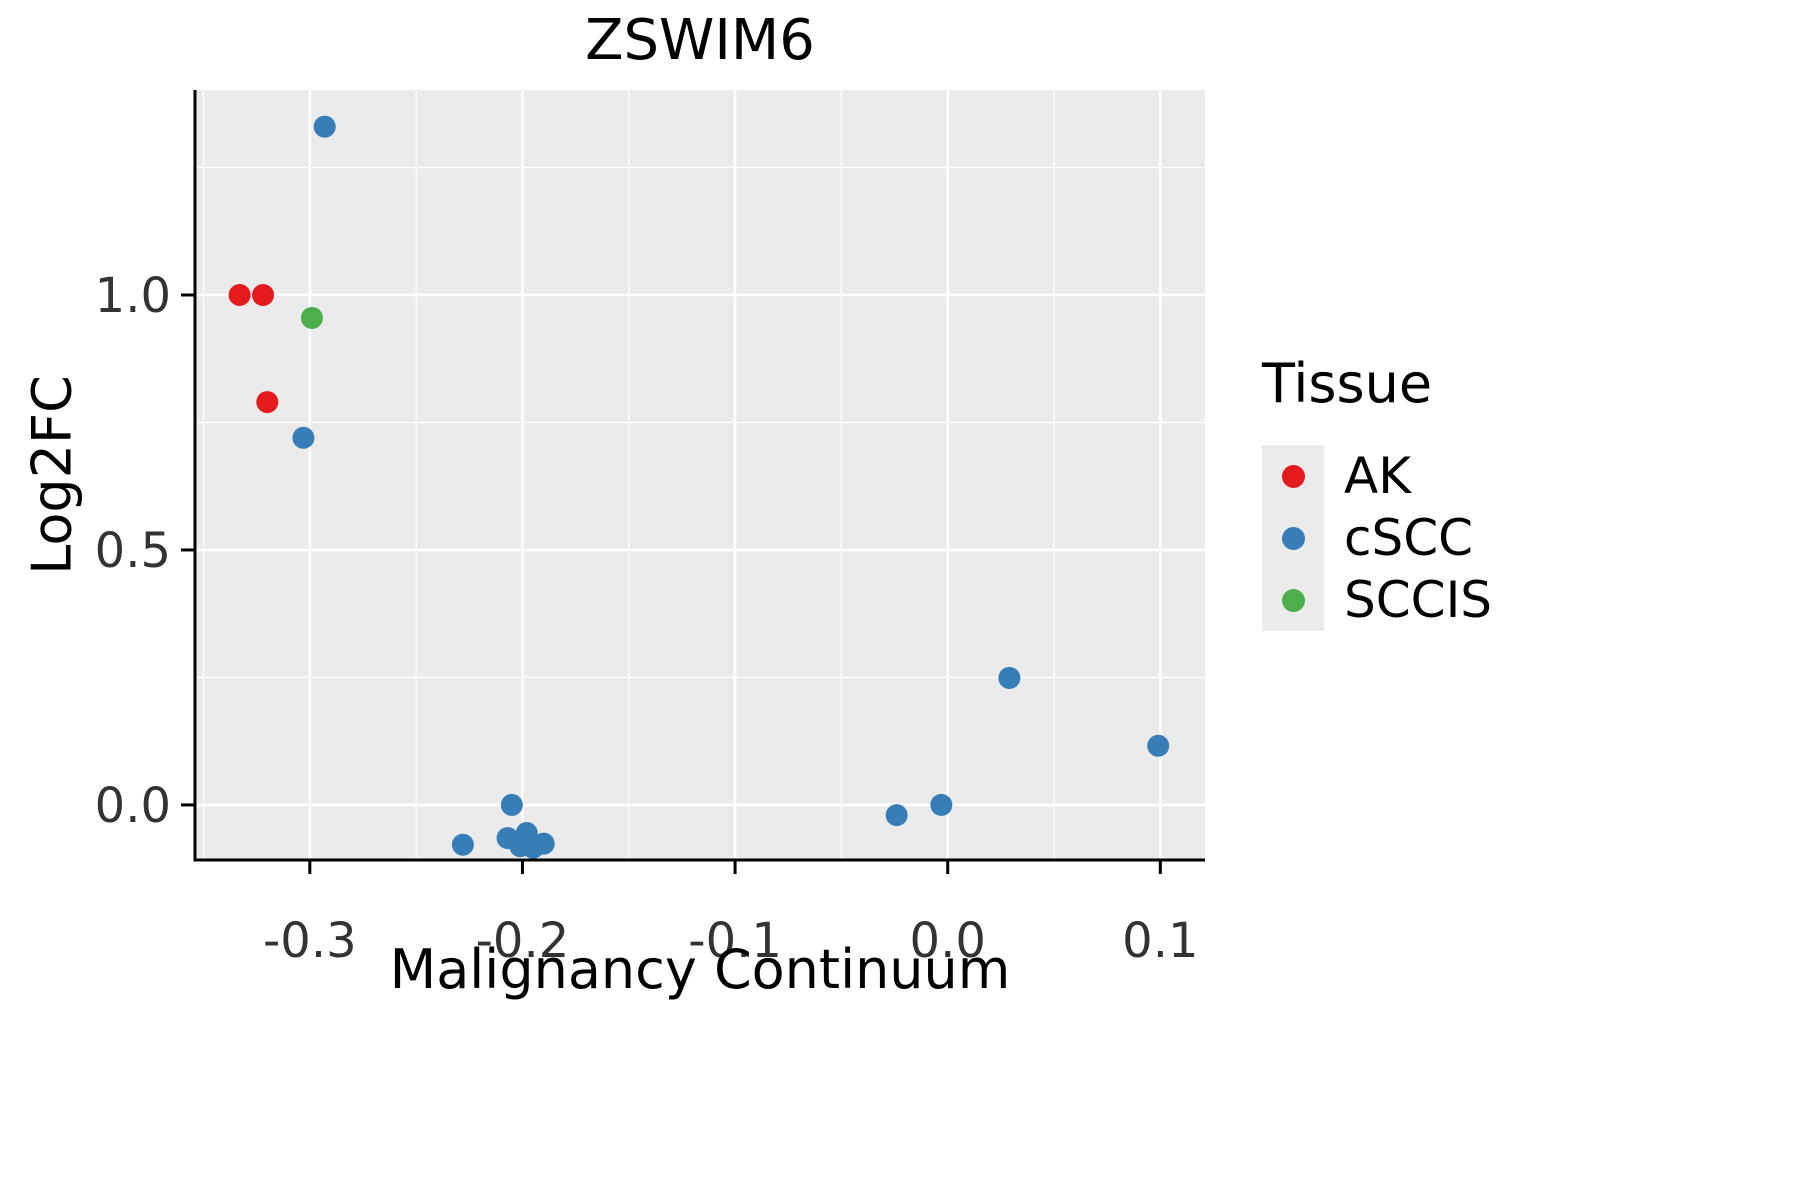 The image size is (1800, 1200). What do you see at coordinates (735, 941) in the screenshot?
I see `x-tick-label: -0.1` at bounding box center [735, 941].